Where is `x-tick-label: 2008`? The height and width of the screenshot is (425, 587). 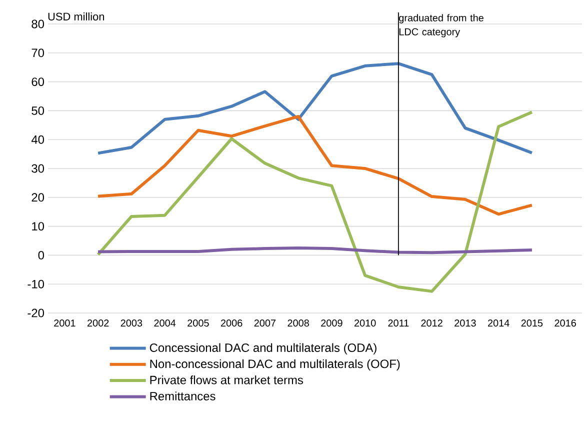 x-tick-label: 2008 is located at coordinates (298, 323).